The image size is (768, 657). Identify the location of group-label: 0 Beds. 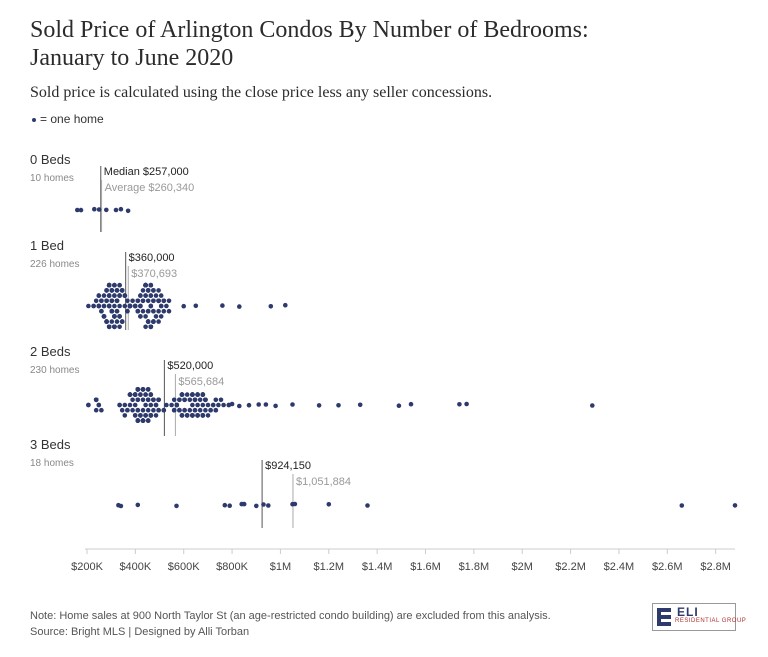
(50, 159).